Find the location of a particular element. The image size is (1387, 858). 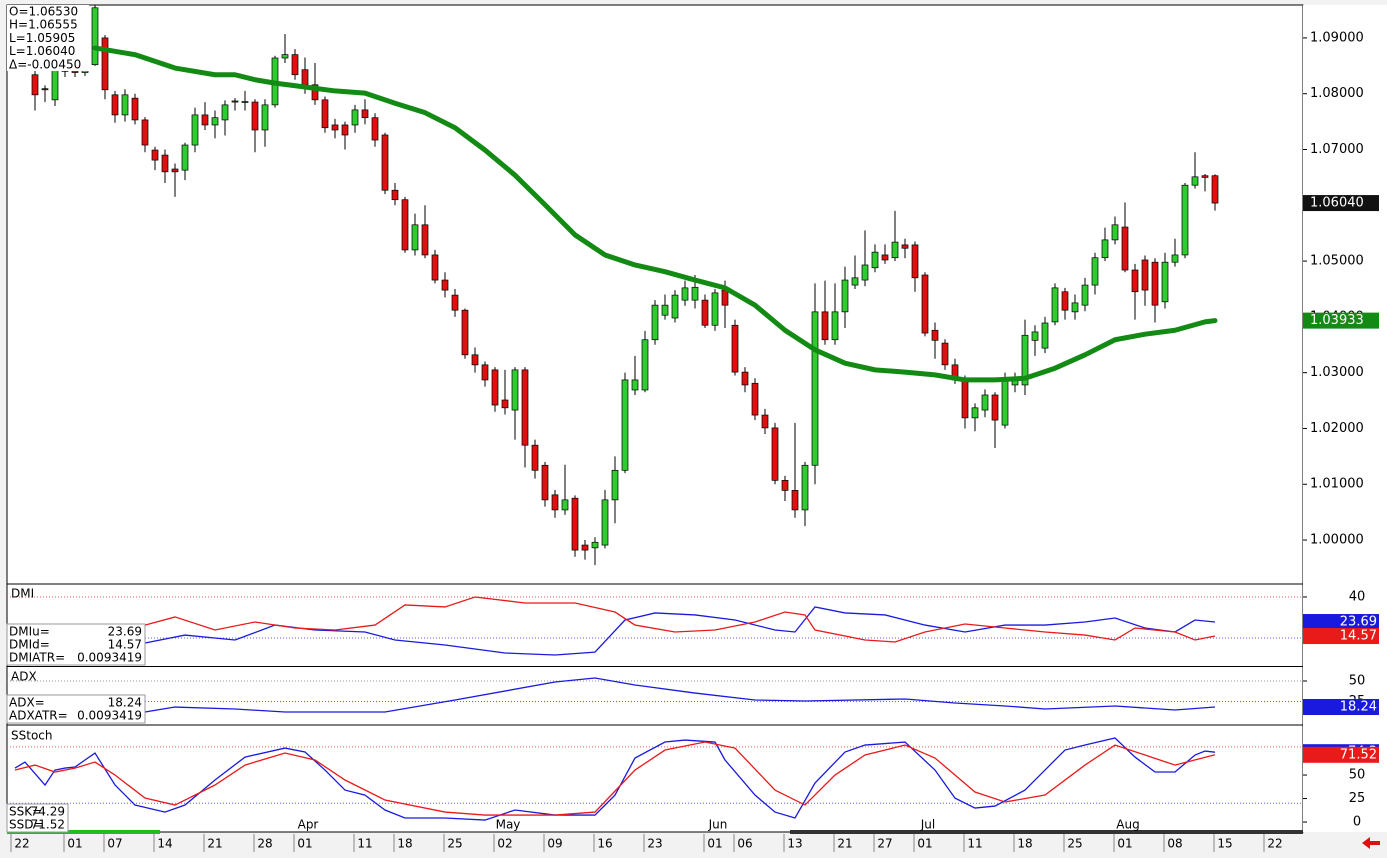

x-tick-label: 21 is located at coordinates (214, 844).